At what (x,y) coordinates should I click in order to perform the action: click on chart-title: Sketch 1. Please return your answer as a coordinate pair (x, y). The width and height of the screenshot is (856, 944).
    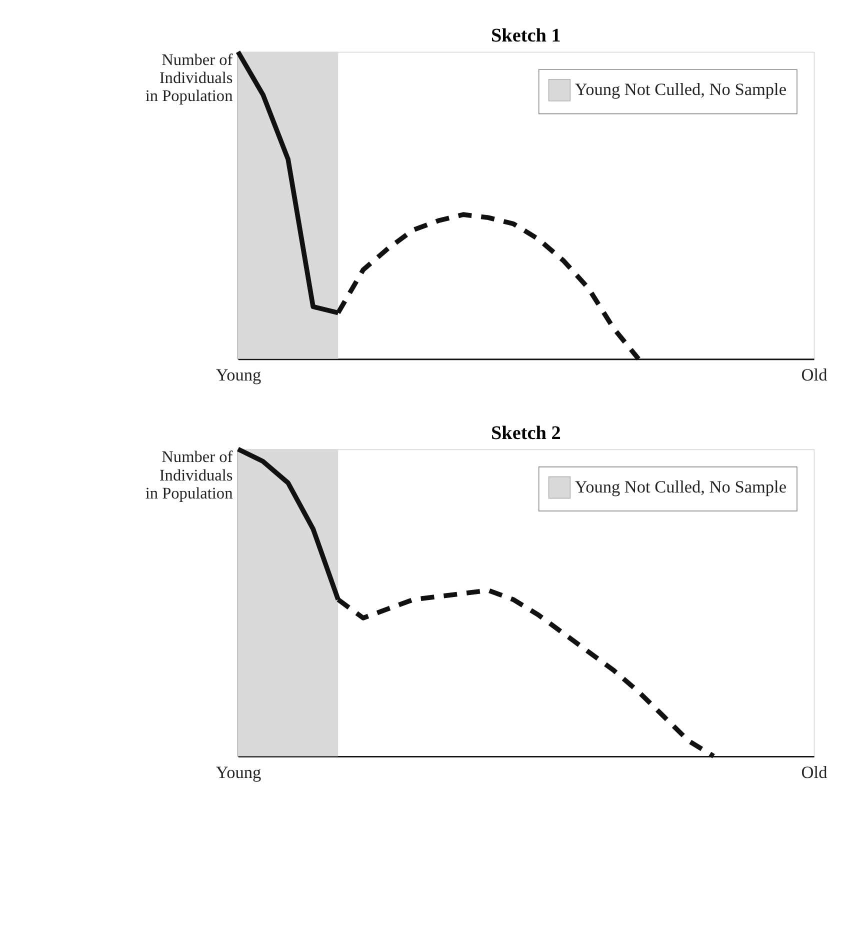
    Looking at the image, I should click on (525, 36).